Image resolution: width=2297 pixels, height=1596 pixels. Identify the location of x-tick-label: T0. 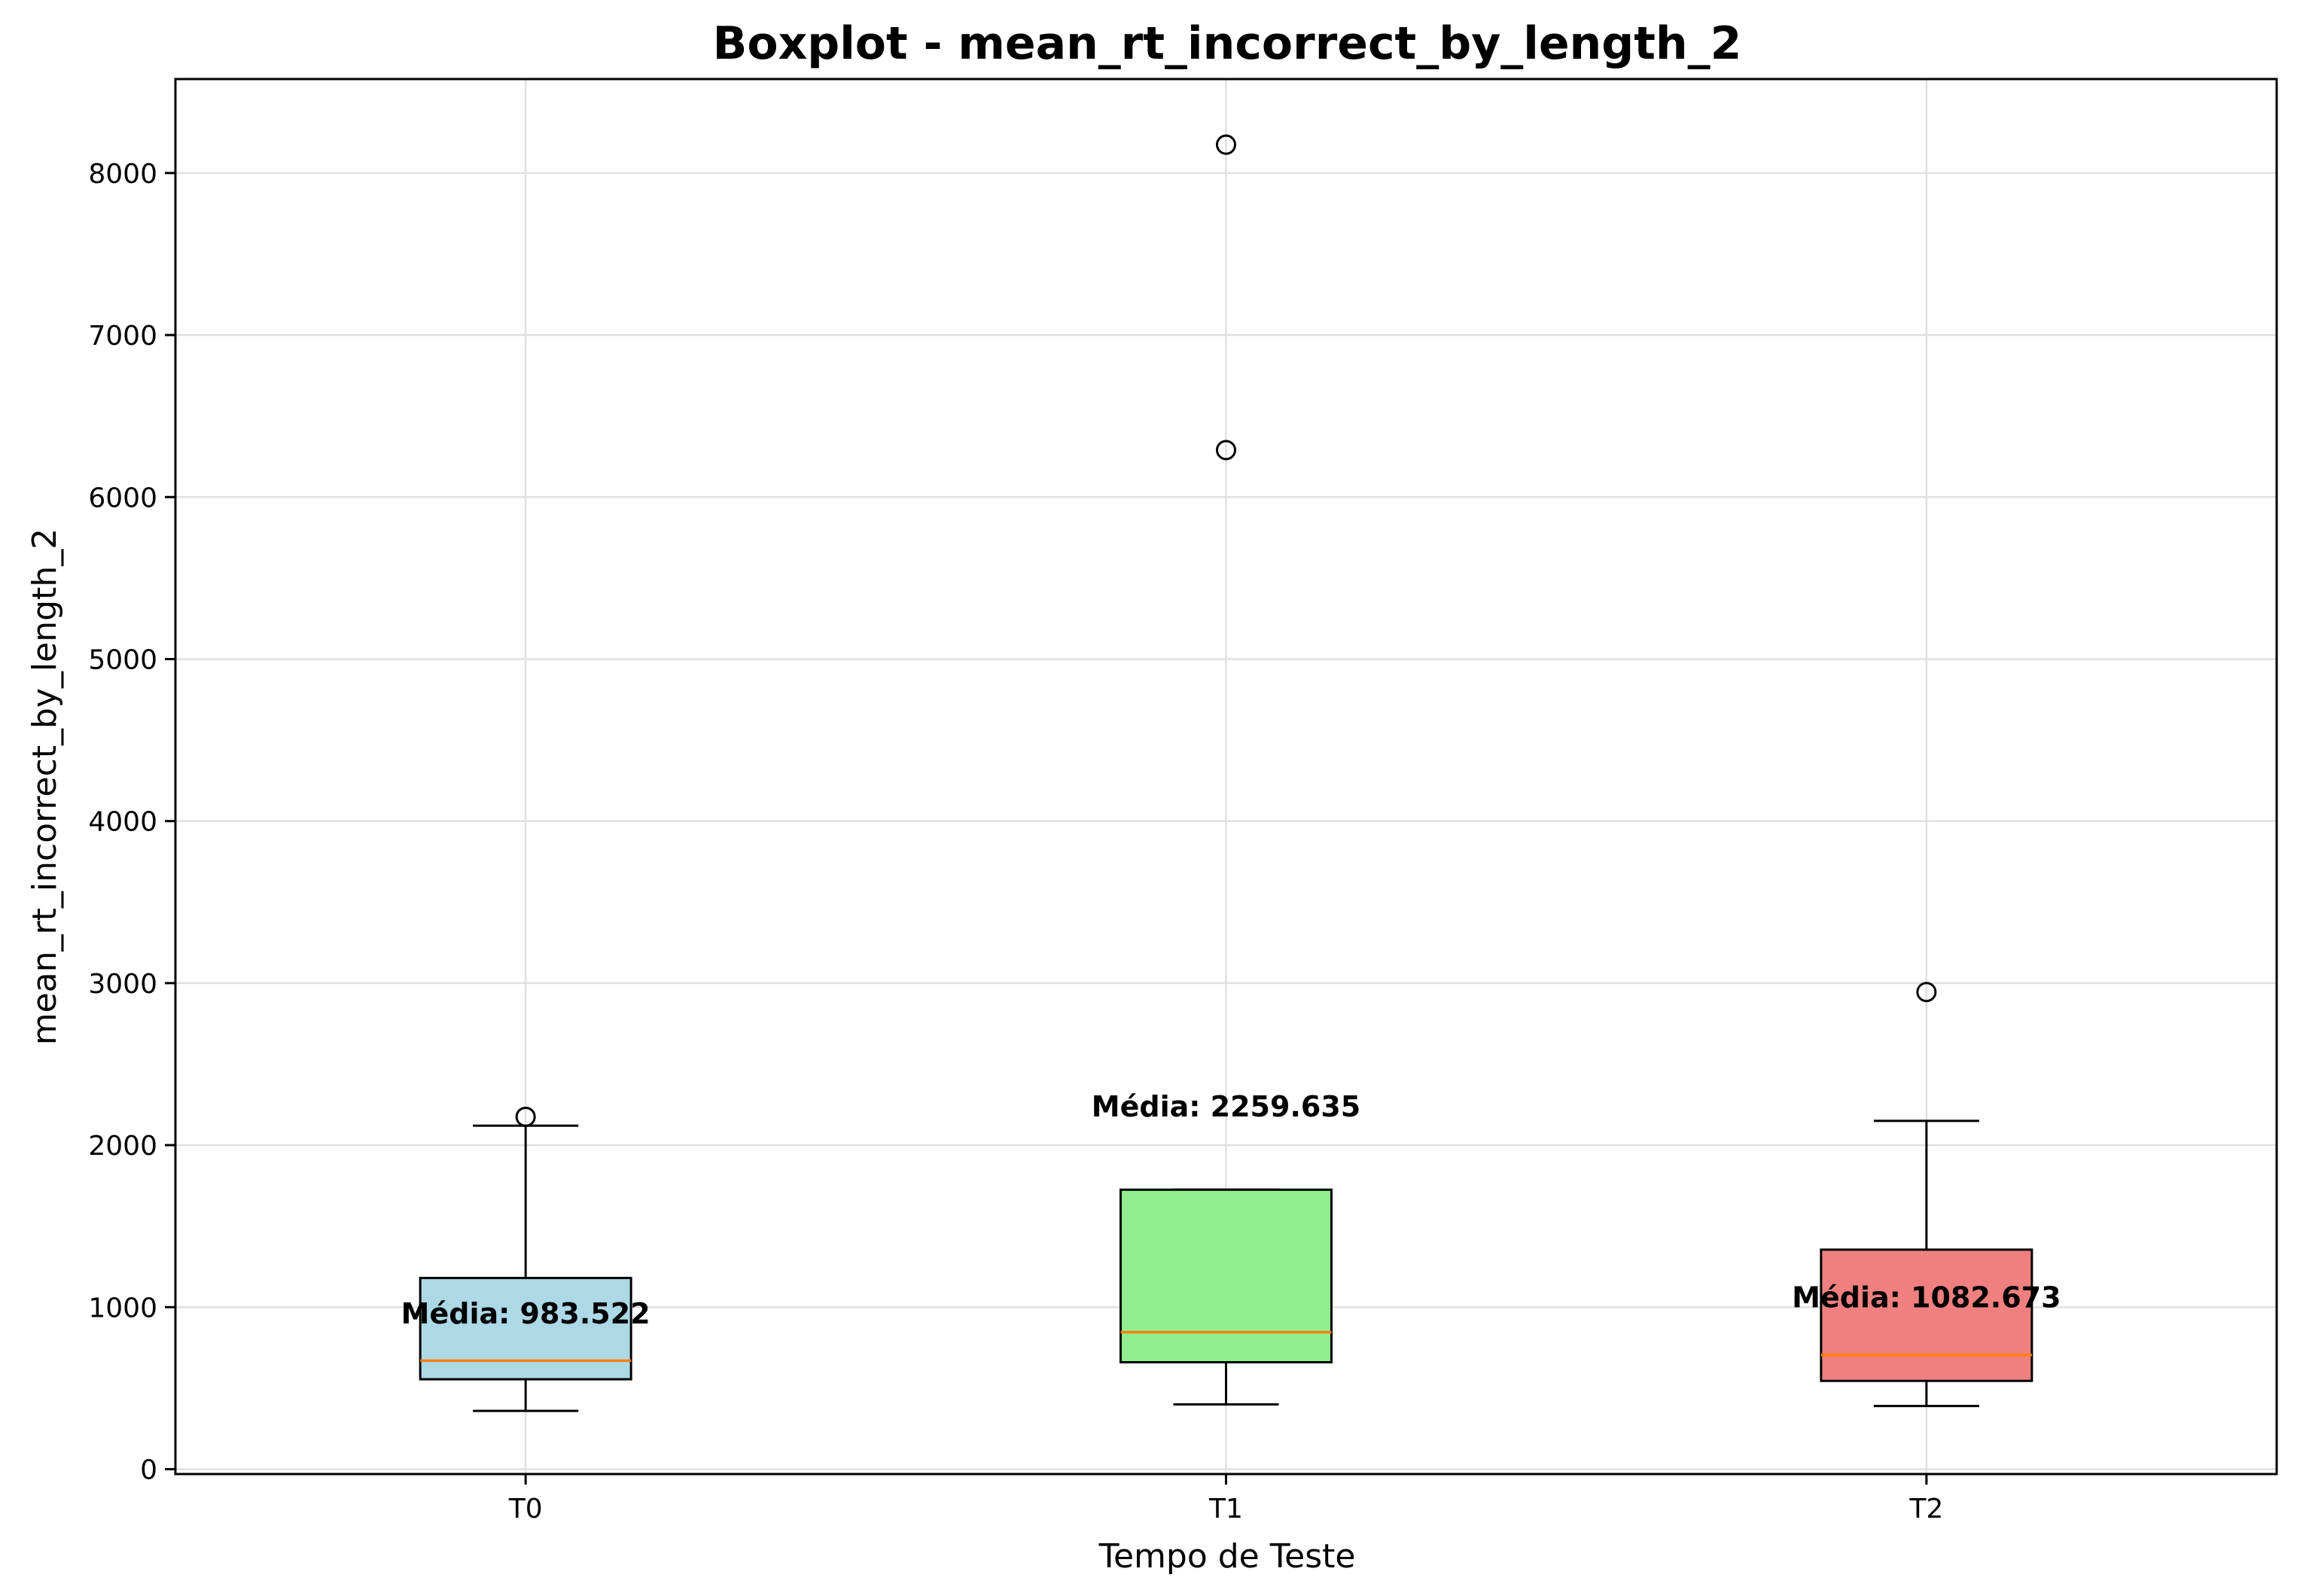
(525, 1509).